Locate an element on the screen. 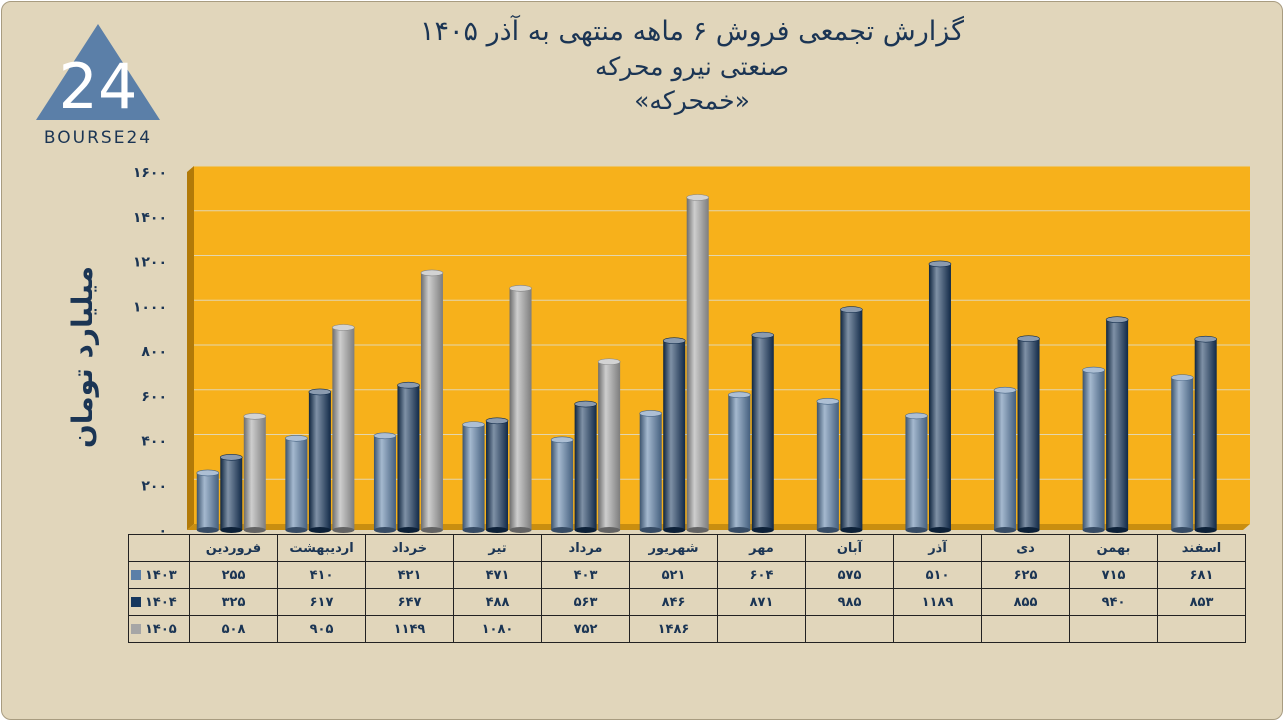 The width and height of the screenshot is (1284, 721). bar-۱۴۰۵-فروردین is located at coordinates (254, 473).